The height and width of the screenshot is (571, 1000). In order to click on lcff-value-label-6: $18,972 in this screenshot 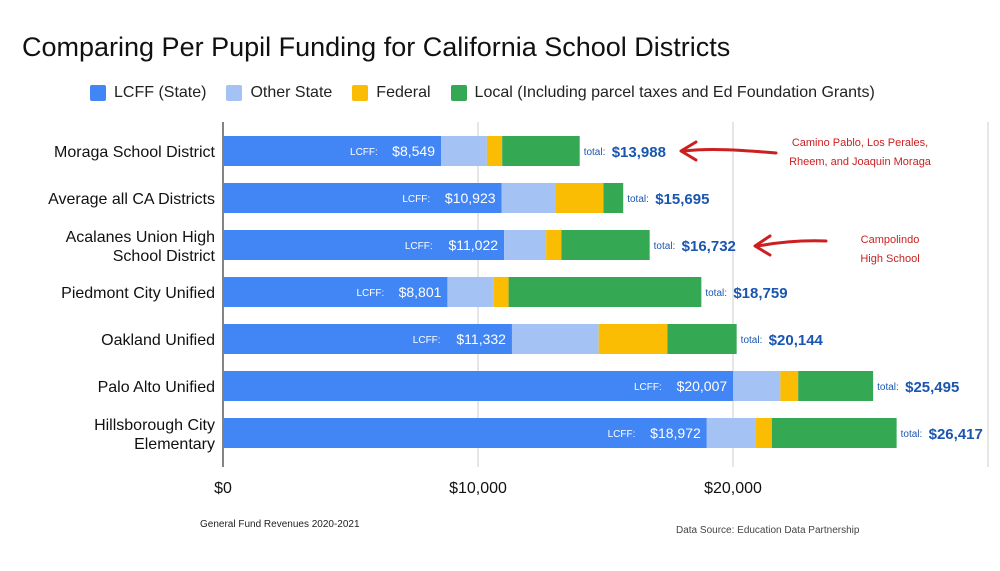, I will do `click(675, 433)`.